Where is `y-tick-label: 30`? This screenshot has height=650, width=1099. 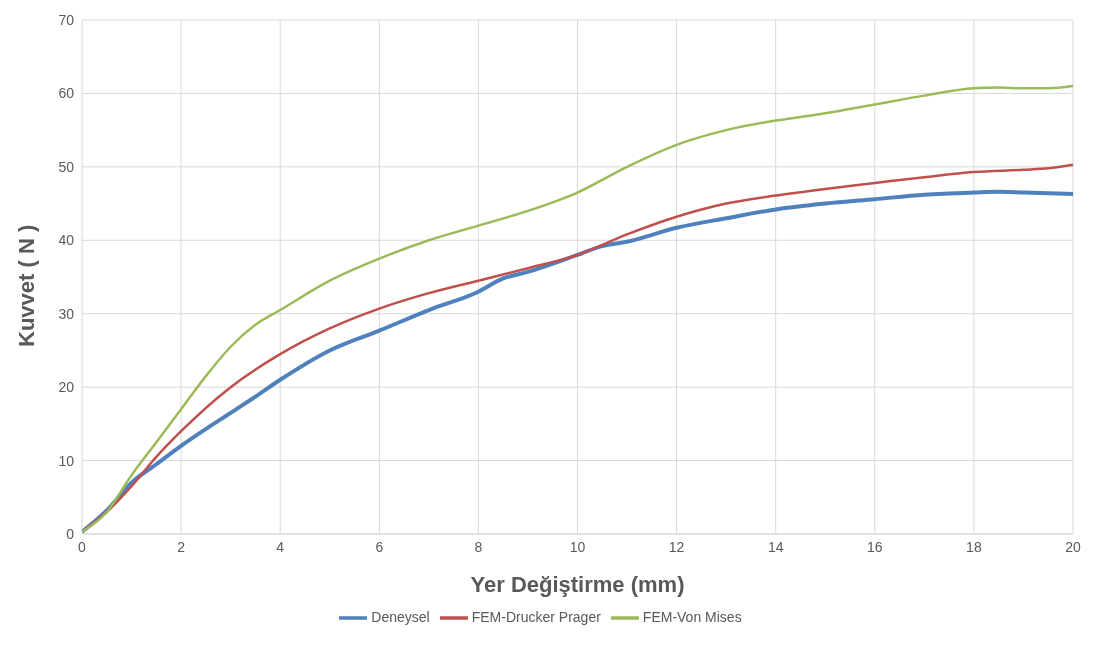
y-tick-label: 30 is located at coordinates (66, 313).